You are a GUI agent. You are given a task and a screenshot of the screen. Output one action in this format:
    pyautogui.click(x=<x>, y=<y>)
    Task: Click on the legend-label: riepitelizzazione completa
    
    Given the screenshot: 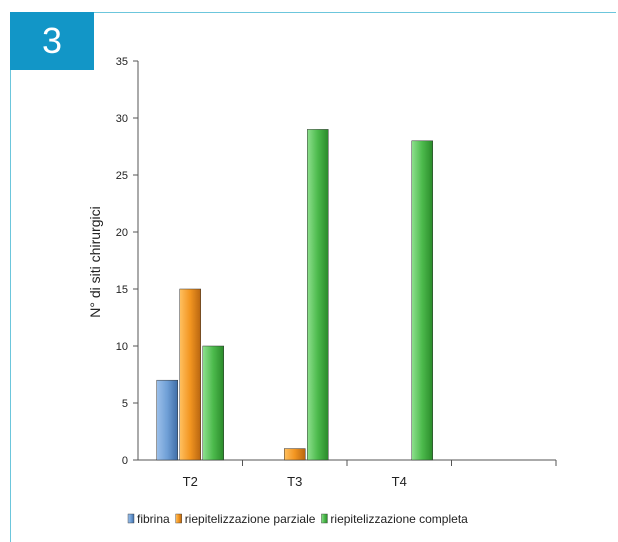 What is the action you would take?
    pyautogui.click(x=399, y=519)
    